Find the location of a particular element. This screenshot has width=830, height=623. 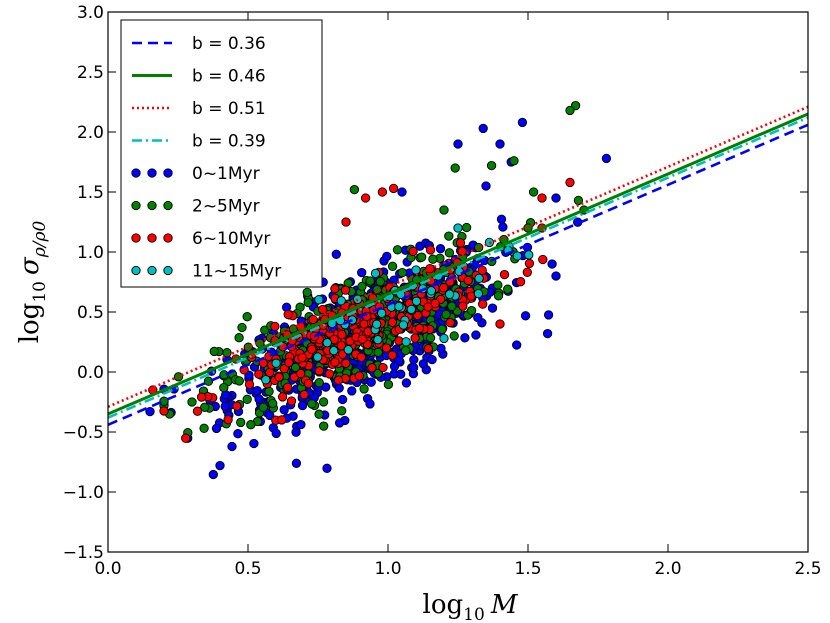

legend-label: 11~15Myr is located at coordinates (236, 272).